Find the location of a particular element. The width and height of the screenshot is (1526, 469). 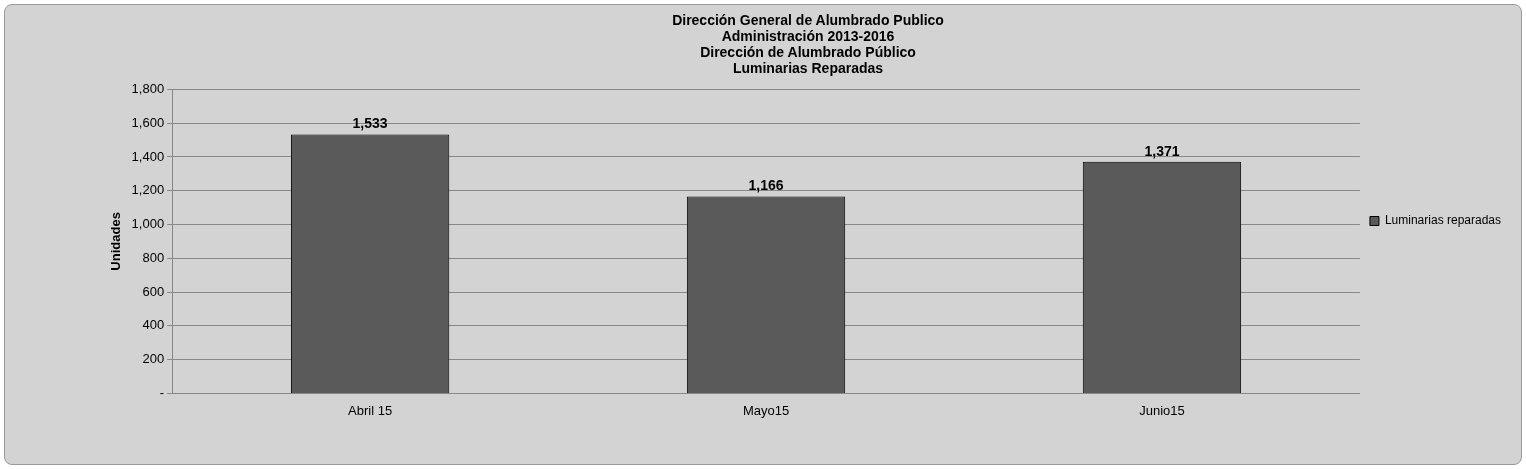

y-tick-label: 800 is located at coordinates (153, 257).